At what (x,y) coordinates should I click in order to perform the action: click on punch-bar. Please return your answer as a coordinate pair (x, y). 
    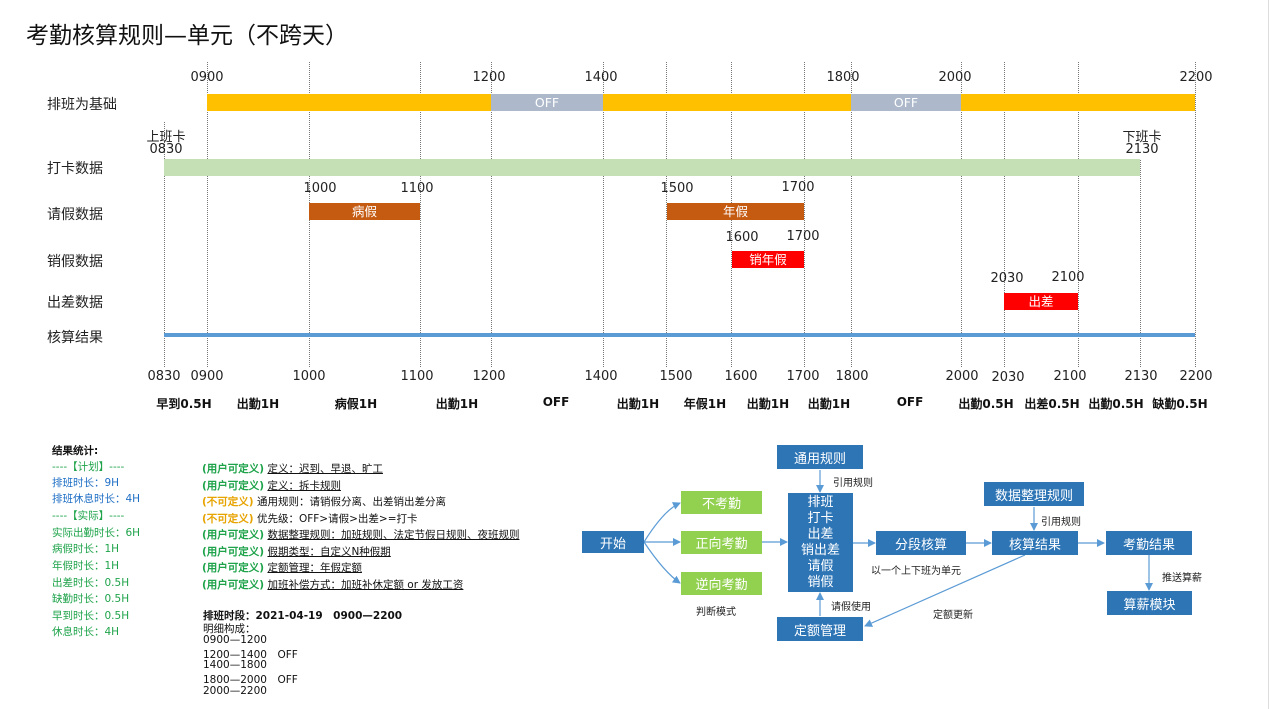
    Looking at the image, I should click on (652, 167).